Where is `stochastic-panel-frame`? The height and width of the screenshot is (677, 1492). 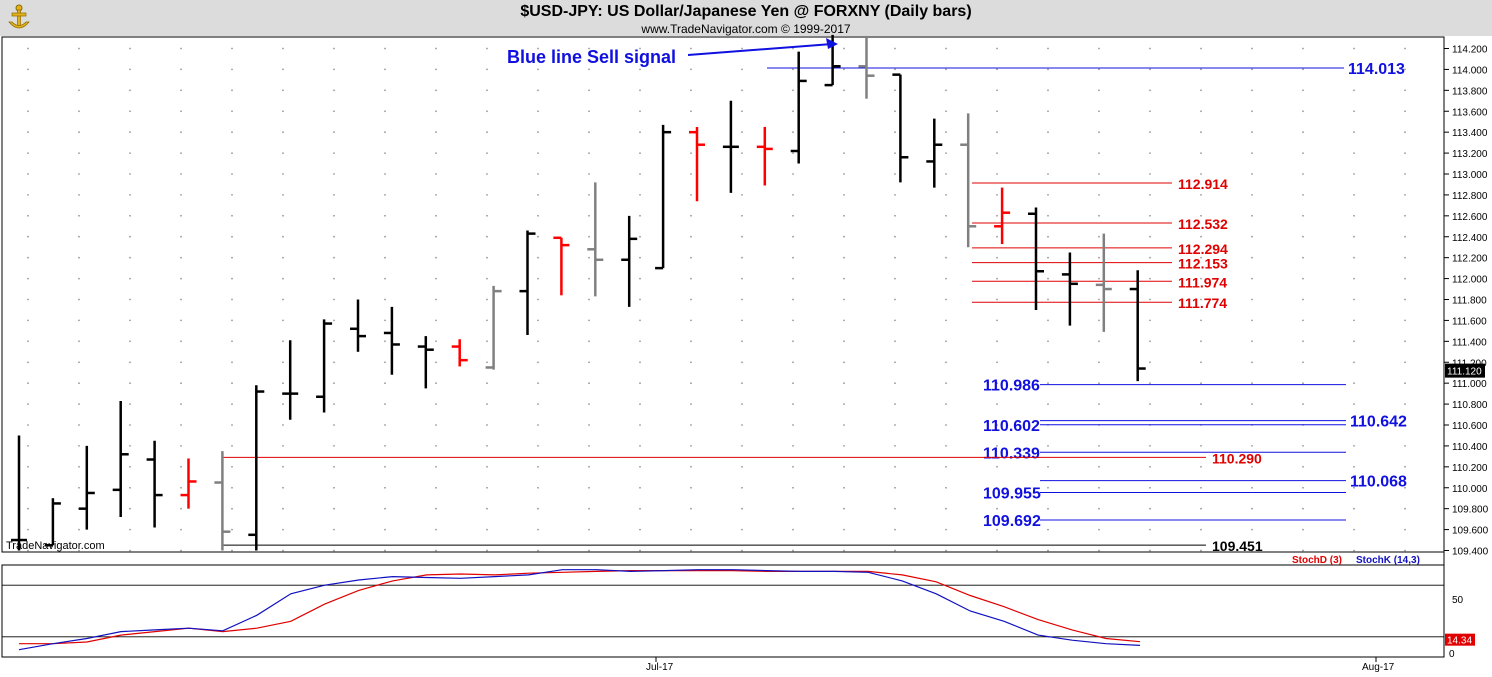
stochastic-panel-frame is located at coordinates (723, 611).